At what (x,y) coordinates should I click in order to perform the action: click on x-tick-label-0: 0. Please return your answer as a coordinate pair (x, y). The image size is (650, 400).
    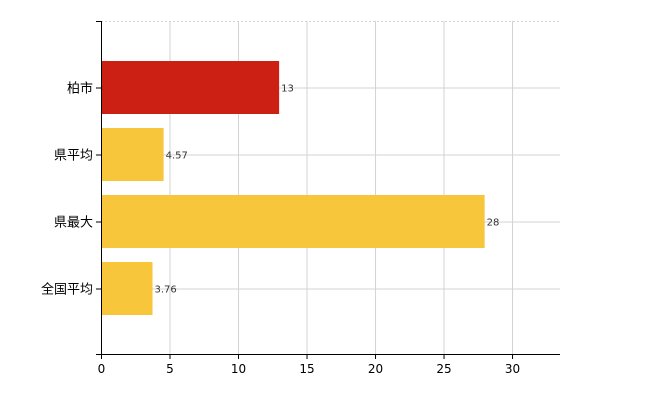
    Looking at the image, I should click on (102, 369).